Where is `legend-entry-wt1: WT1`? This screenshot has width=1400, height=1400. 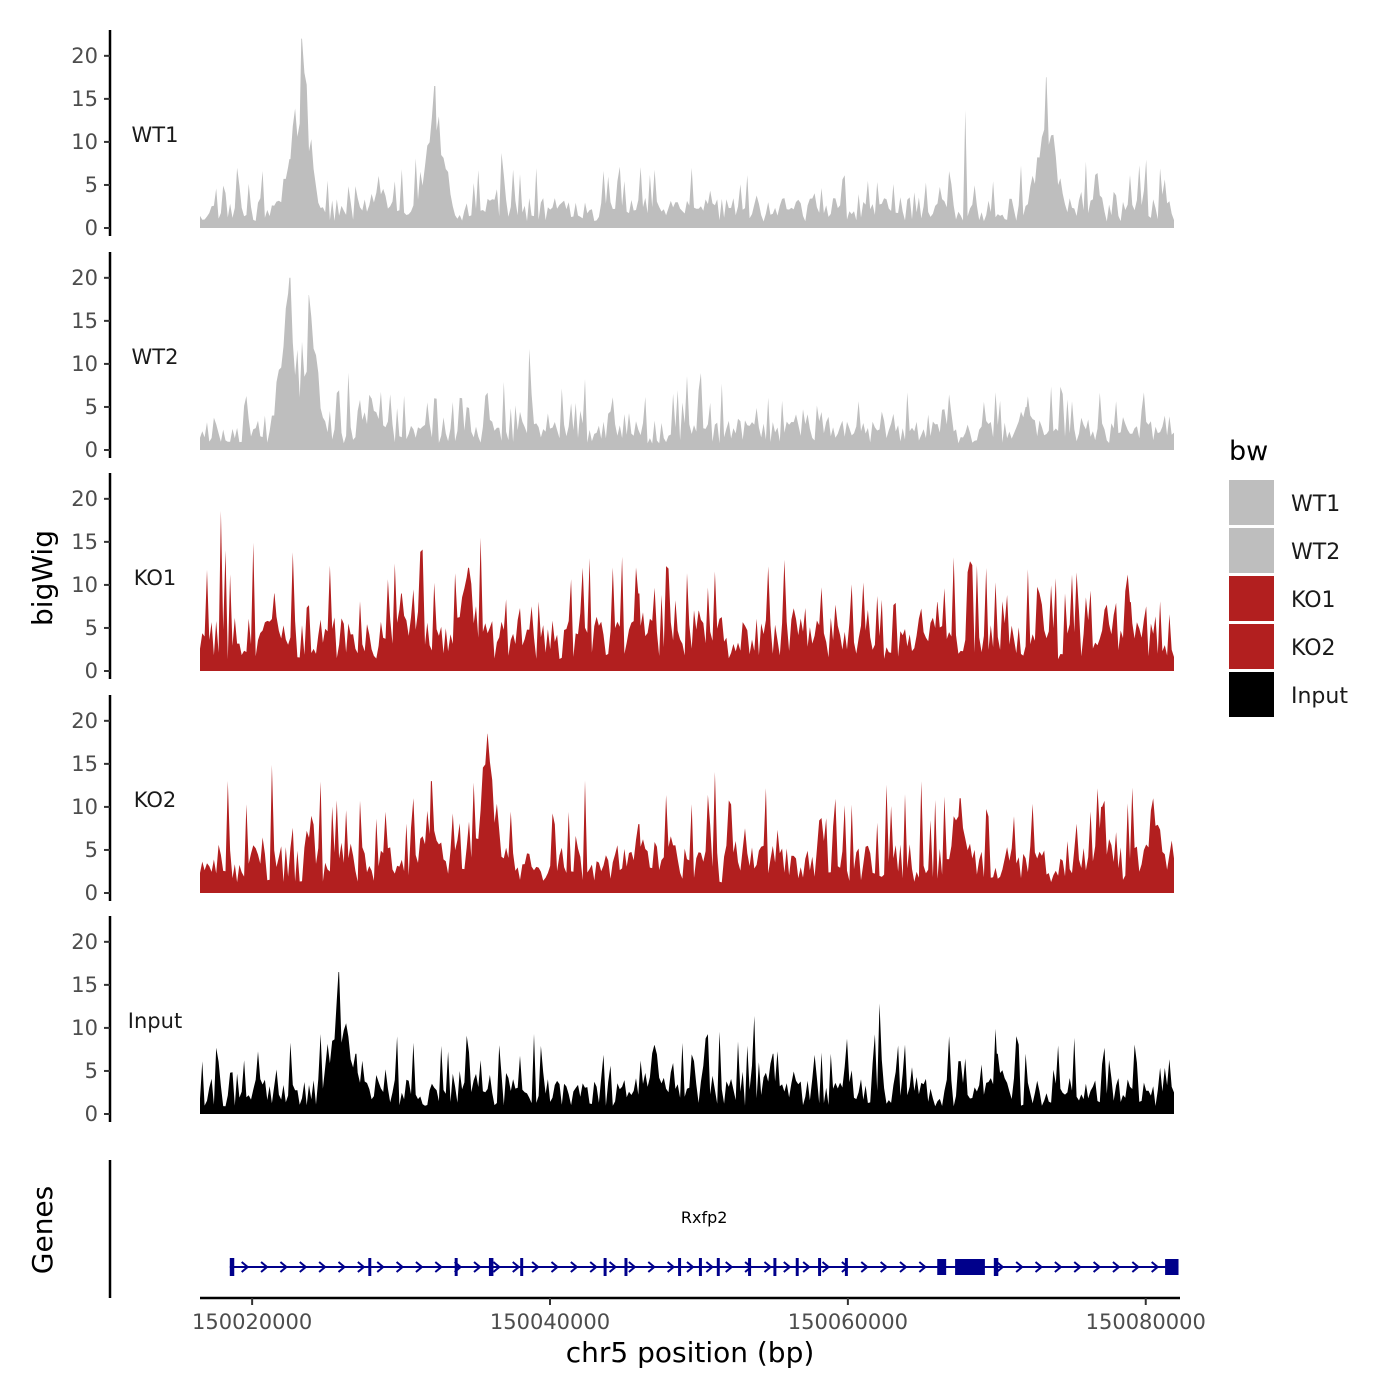
legend-entry-wt1: WT1 is located at coordinates (1284, 502).